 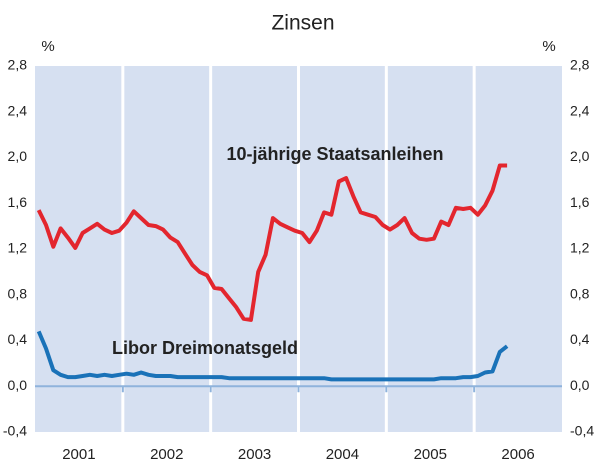 I want to click on line-series, so click(x=272, y=356).